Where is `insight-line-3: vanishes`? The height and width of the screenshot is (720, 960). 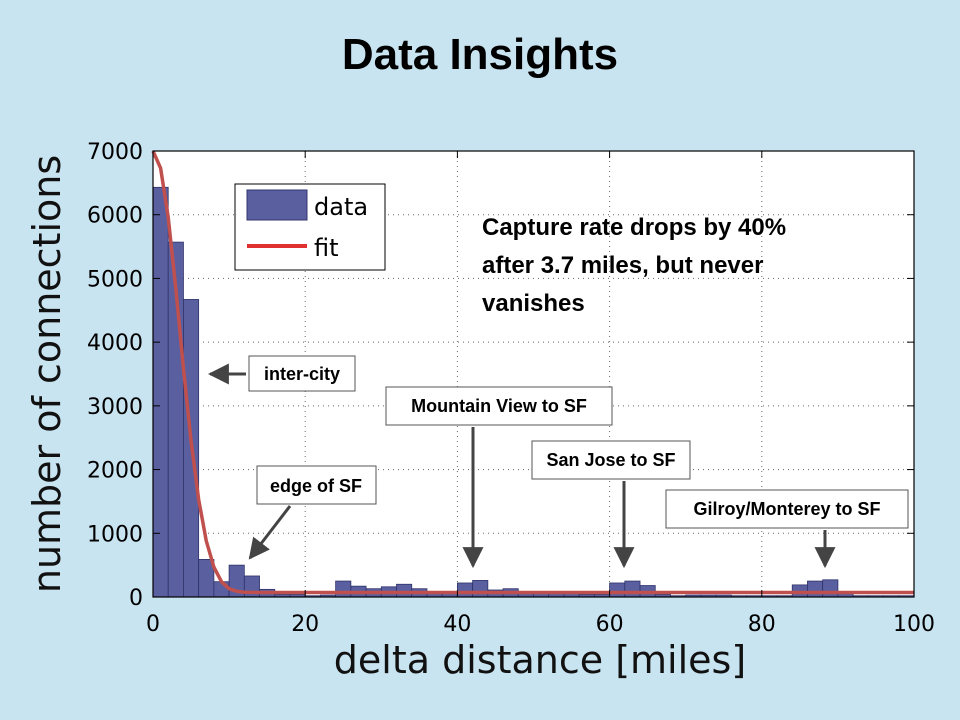 insight-line-3: vanishes is located at coordinates (533, 303).